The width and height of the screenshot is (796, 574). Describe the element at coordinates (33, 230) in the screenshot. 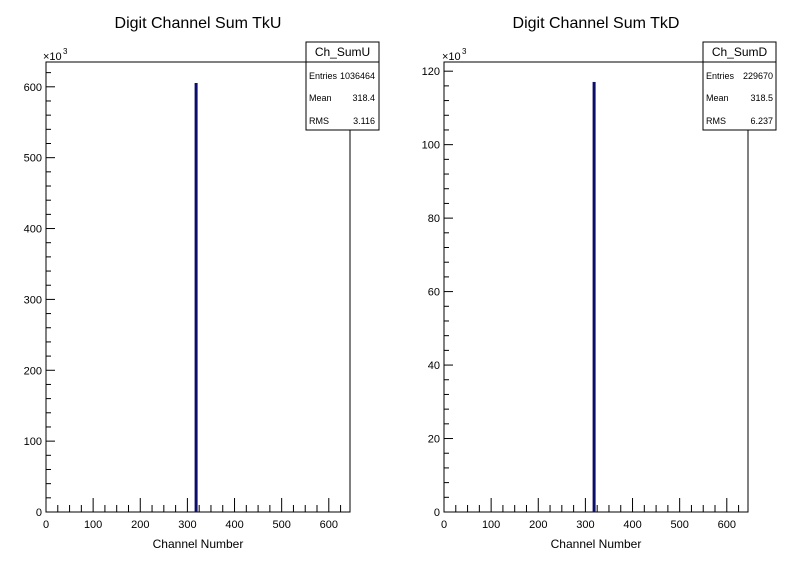

I see `y-tick-label: 400` at that location.